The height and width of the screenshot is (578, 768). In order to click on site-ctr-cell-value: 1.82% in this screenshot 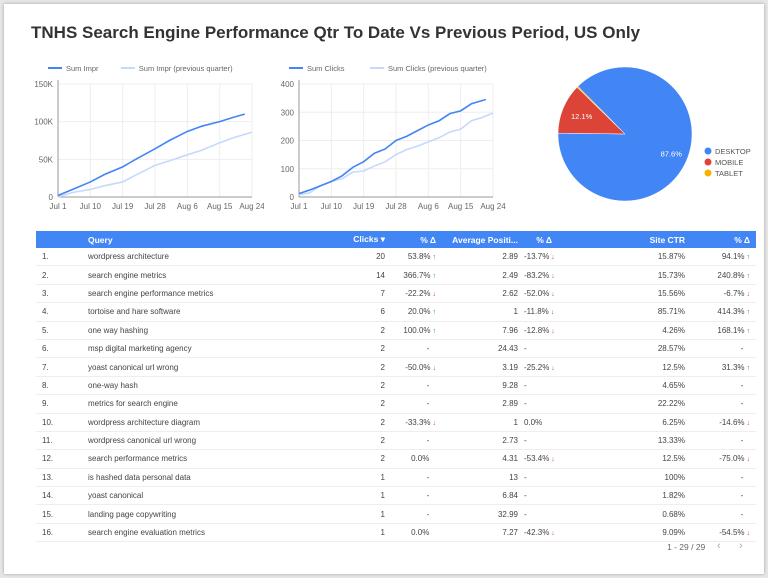, I will do `click(673, 496)`.